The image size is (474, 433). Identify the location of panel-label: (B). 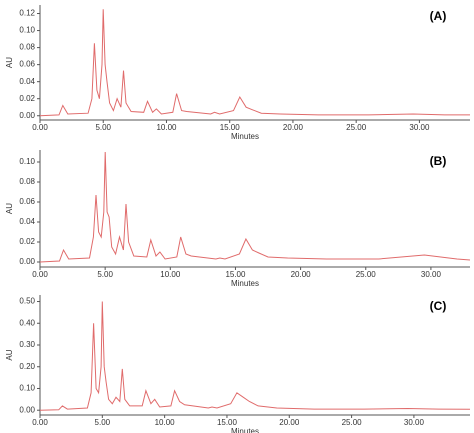
(438, 161).